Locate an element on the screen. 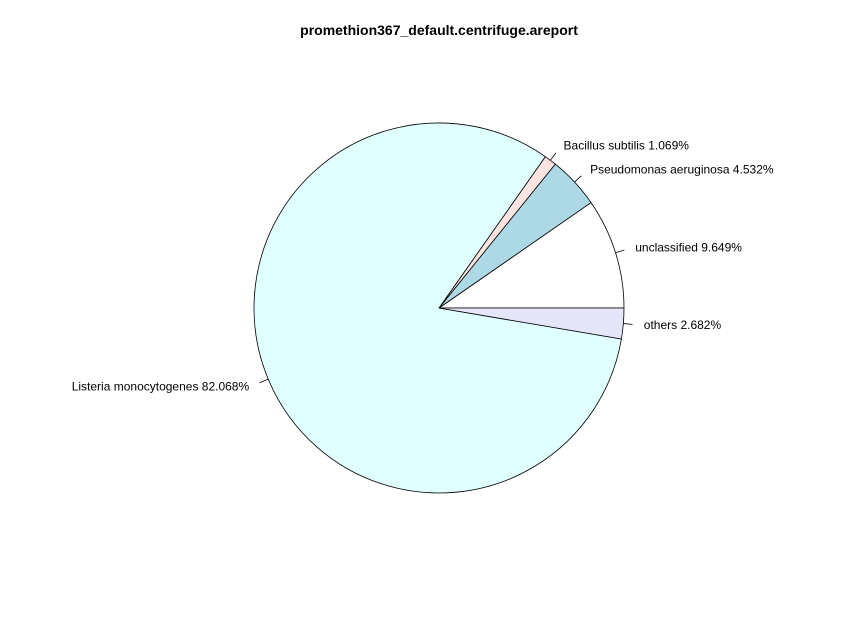 The height and width of the screenshot is (632, 850). slice-label-unclassified: unclassified 9.649% is located at coordinates (688, 247).